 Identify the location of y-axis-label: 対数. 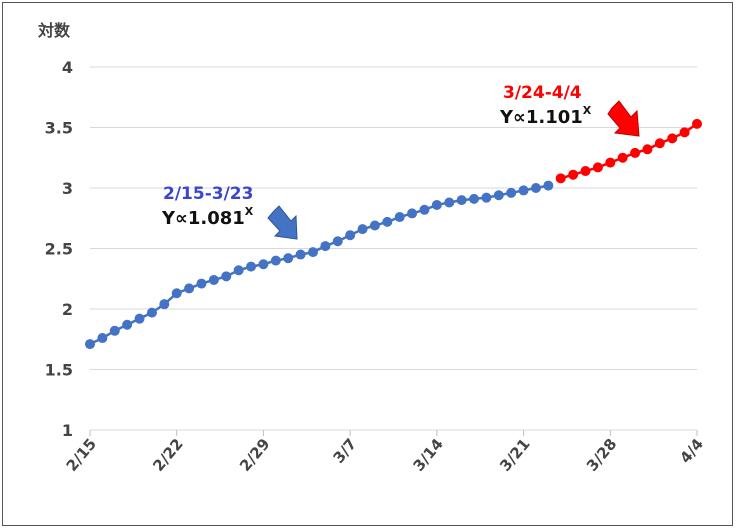
(54, 30).